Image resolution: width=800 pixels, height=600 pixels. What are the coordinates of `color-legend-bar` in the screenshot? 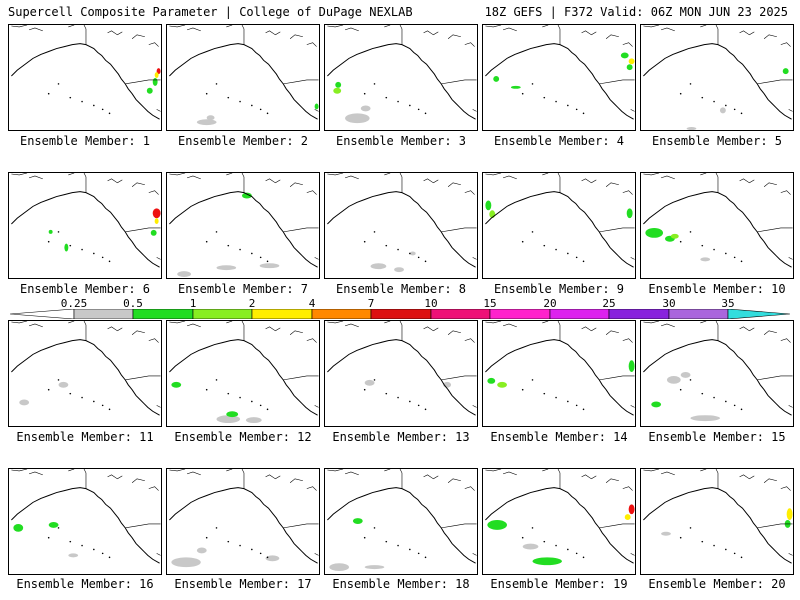 It's located at (400, 314).